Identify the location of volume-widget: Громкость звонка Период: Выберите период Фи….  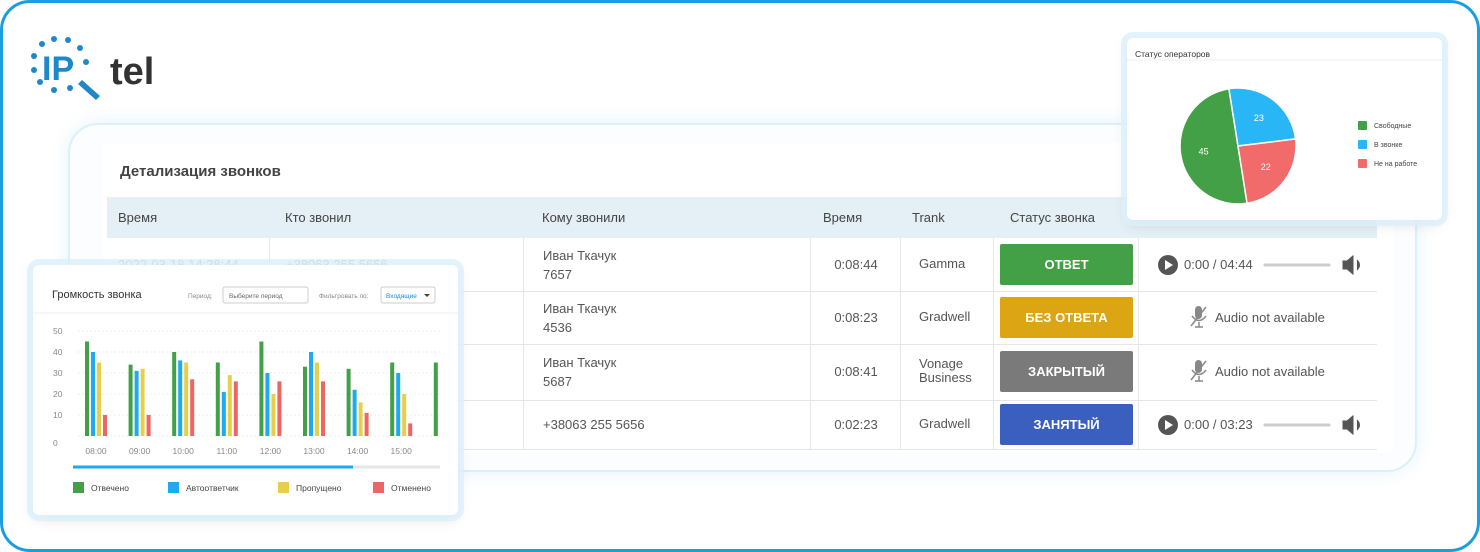
(245, 390).